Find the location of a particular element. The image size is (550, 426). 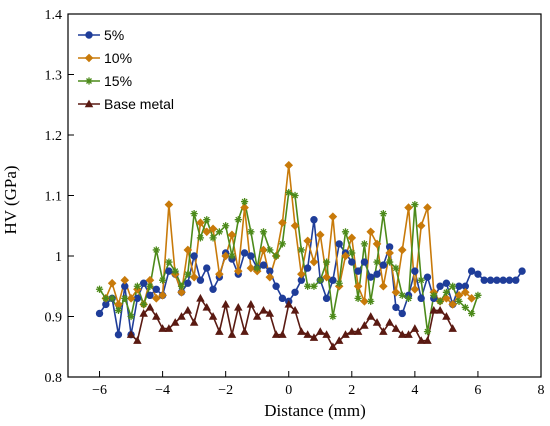

y-tick-label: 1.2 is located at coordinates (54, 136).